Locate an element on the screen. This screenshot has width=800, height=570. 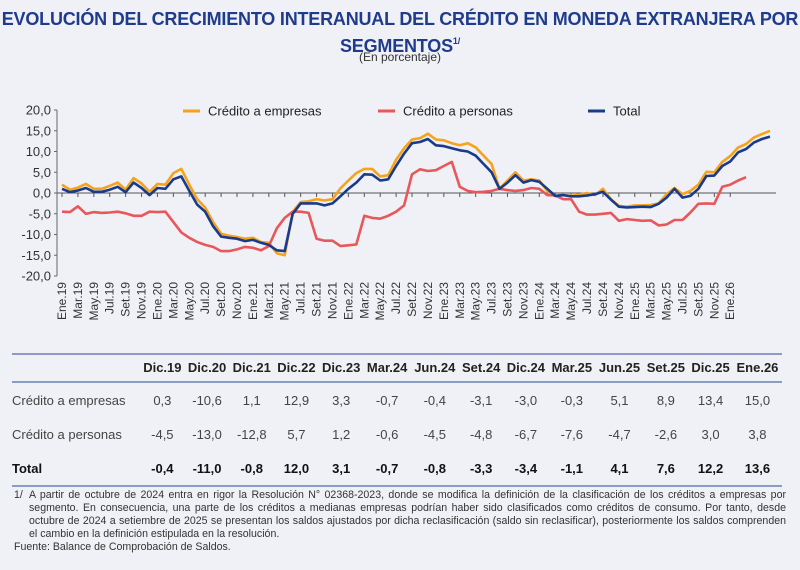
table-column-header: Ene.26 is located at coordinates (757, 367).